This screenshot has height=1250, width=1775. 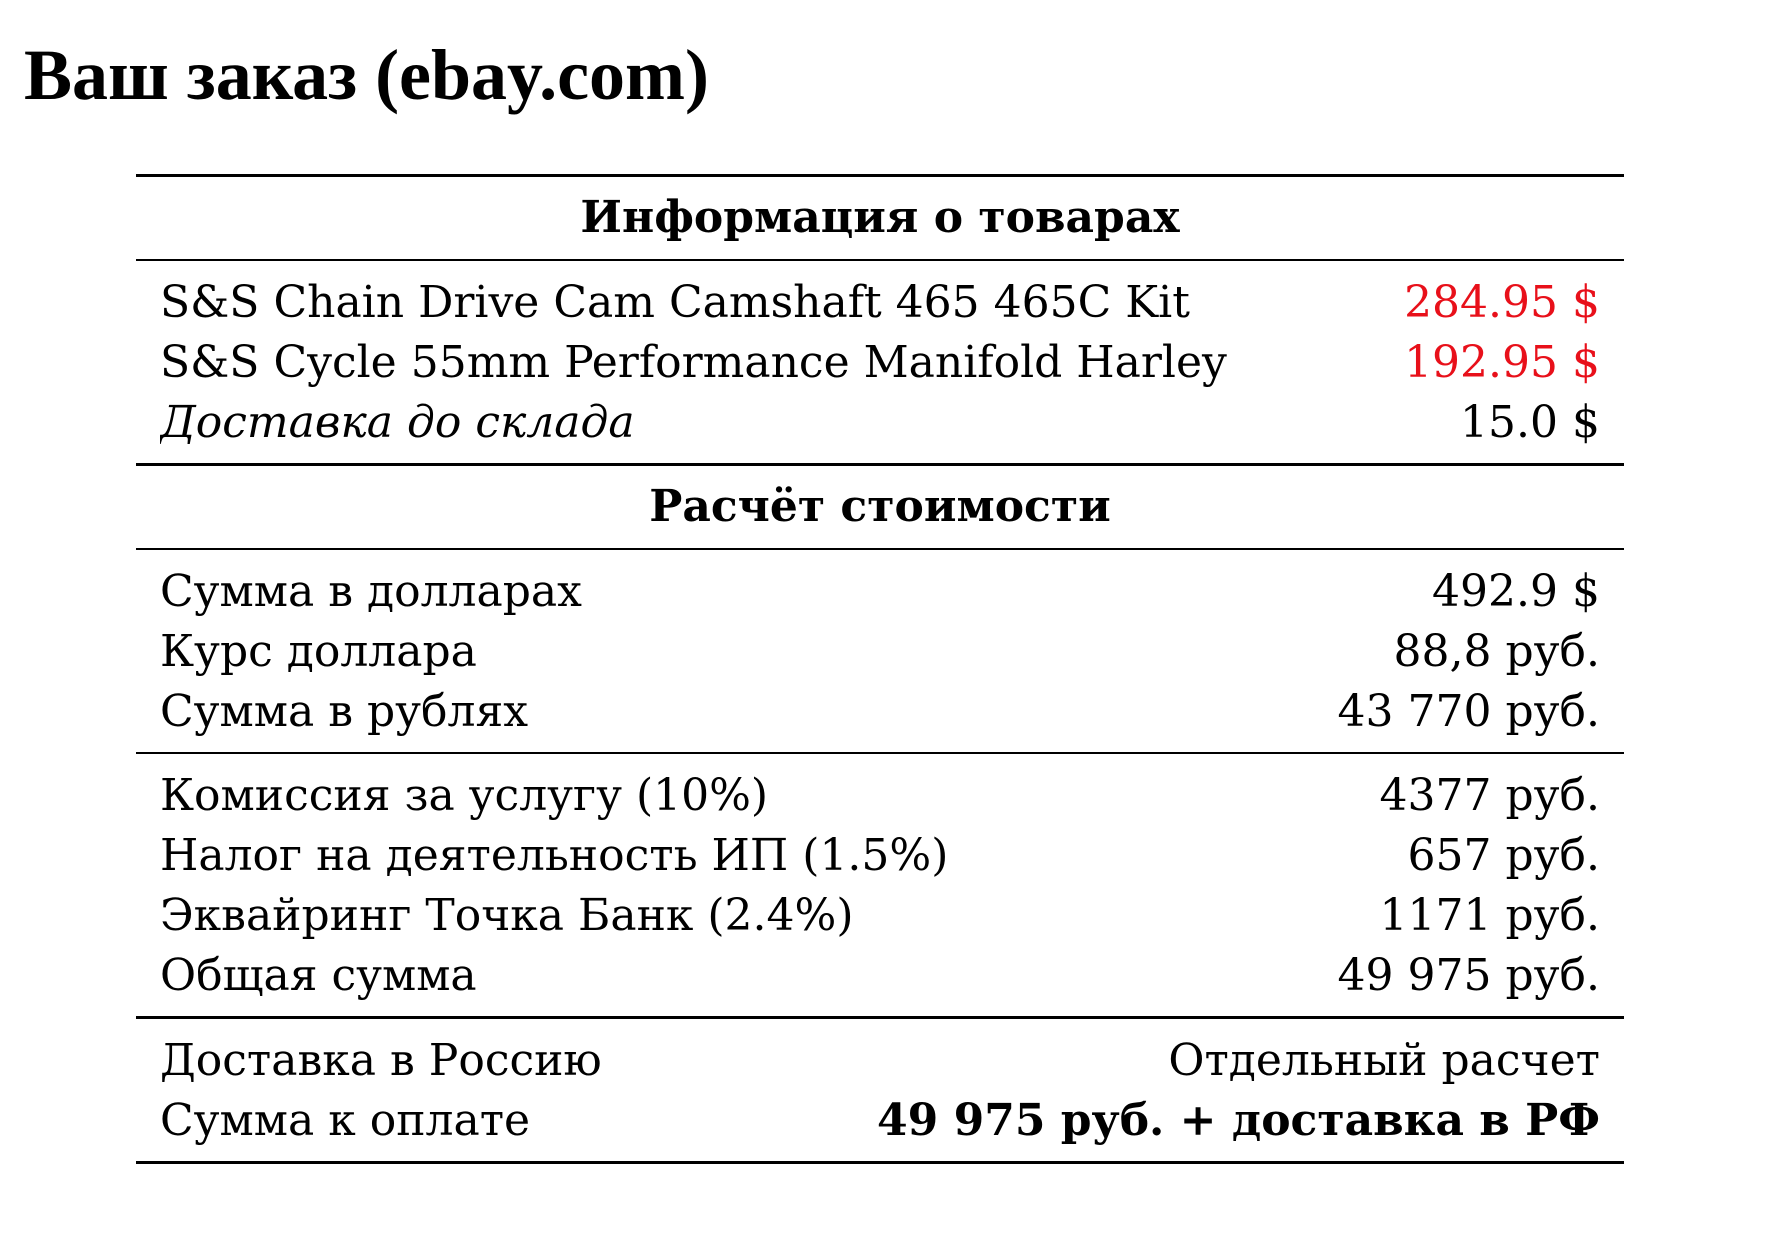 What do you see at coordinates (344, 711) in the screenshot?
I see `rub-sum-label: Сумма в рублях` at bounding box center [344, 711].